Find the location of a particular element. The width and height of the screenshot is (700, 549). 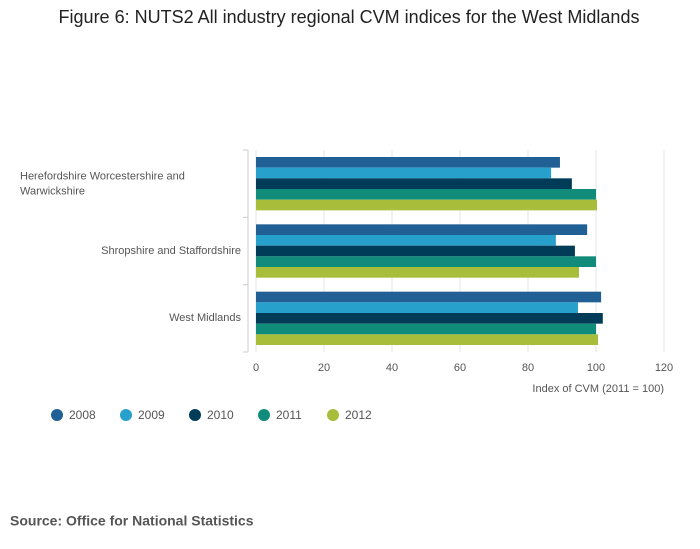

x-tick-label: 0 is located at coordinates (256, 368).